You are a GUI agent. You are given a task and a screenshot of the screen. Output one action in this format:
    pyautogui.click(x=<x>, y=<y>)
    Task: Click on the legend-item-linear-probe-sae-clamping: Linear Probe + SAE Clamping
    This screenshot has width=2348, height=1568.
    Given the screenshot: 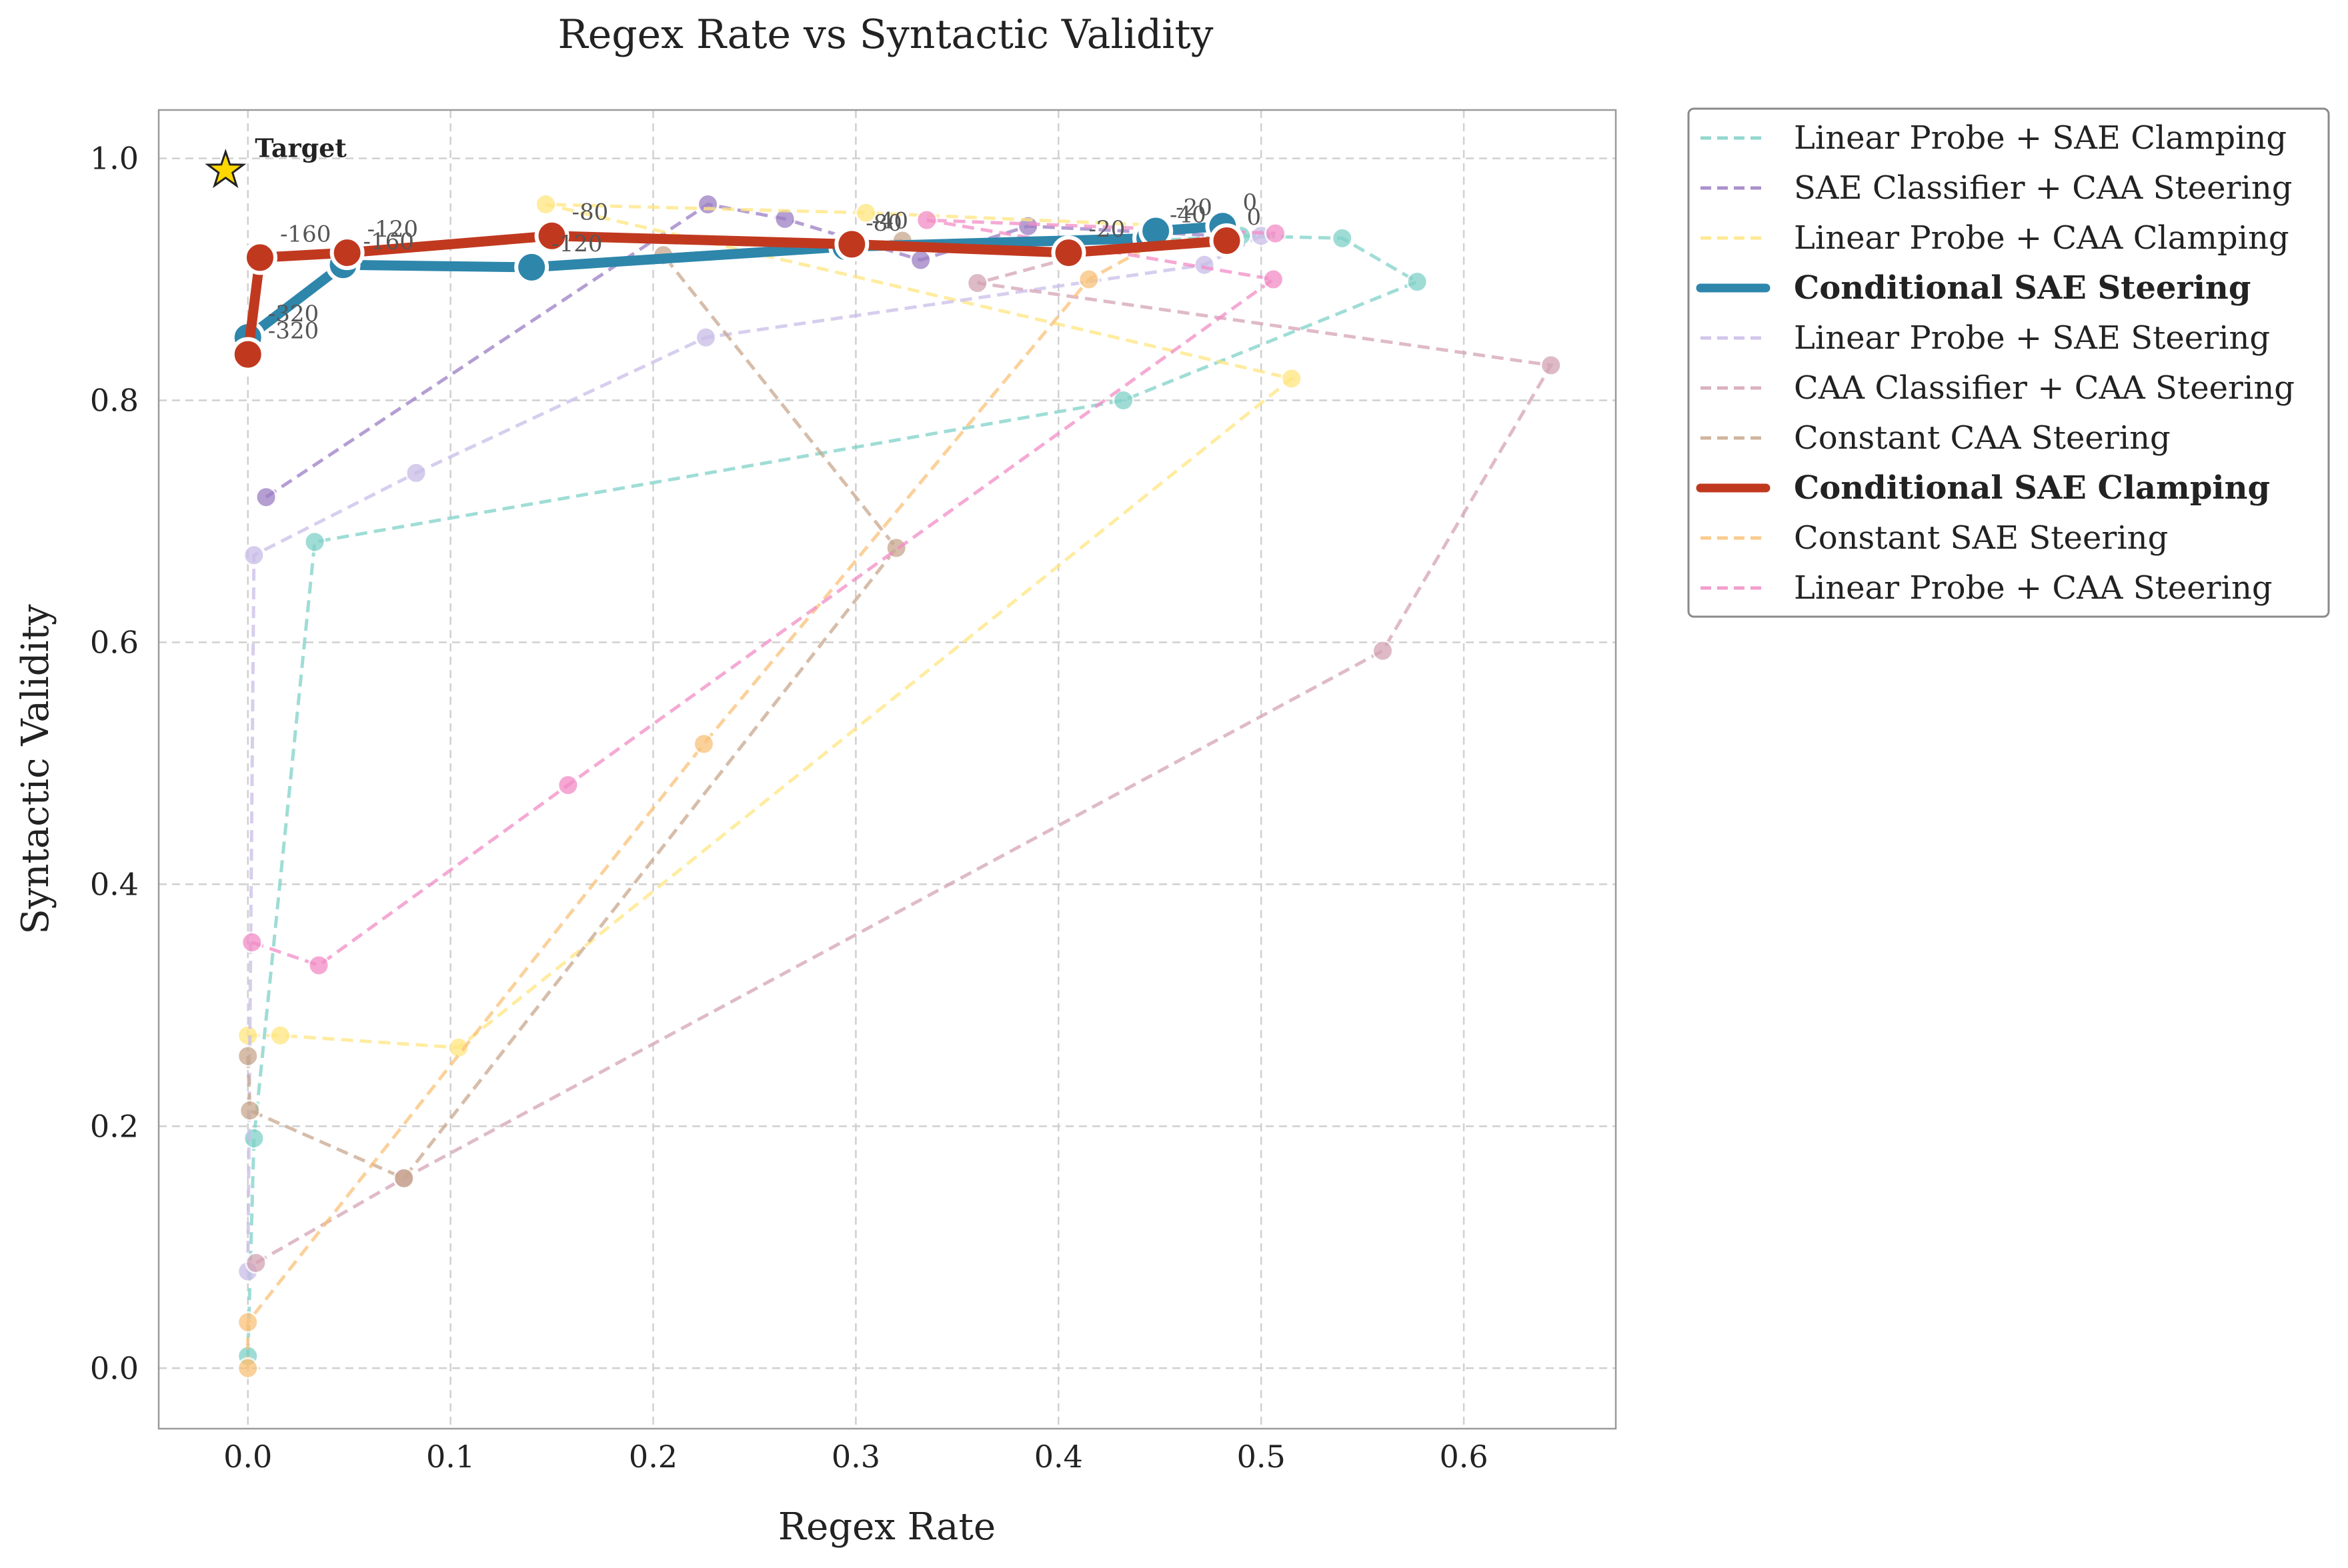 What is the action you would take?
    pyautogui.click(x=1993, y=138)
    